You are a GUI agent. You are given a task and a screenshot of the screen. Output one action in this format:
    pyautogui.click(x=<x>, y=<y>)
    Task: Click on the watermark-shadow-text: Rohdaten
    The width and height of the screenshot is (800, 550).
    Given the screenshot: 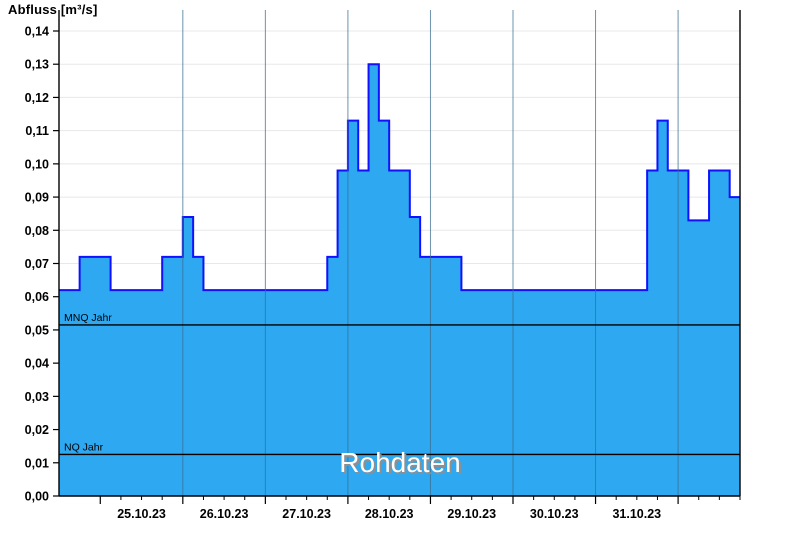 What is the action you would take?
    pyautogui.click(x=401, y=464)
    